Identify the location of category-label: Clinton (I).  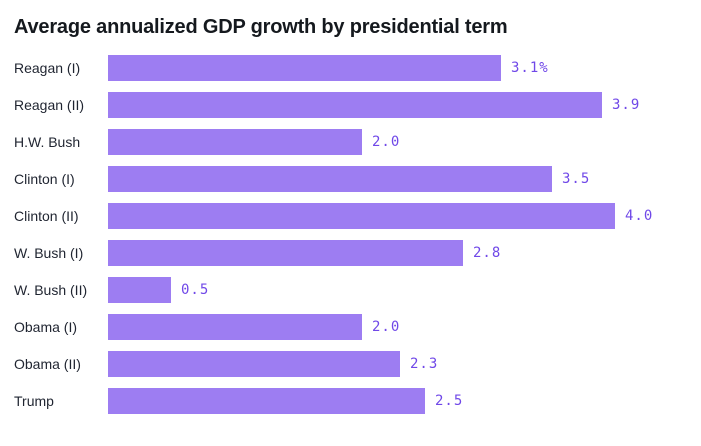
(44, 179).